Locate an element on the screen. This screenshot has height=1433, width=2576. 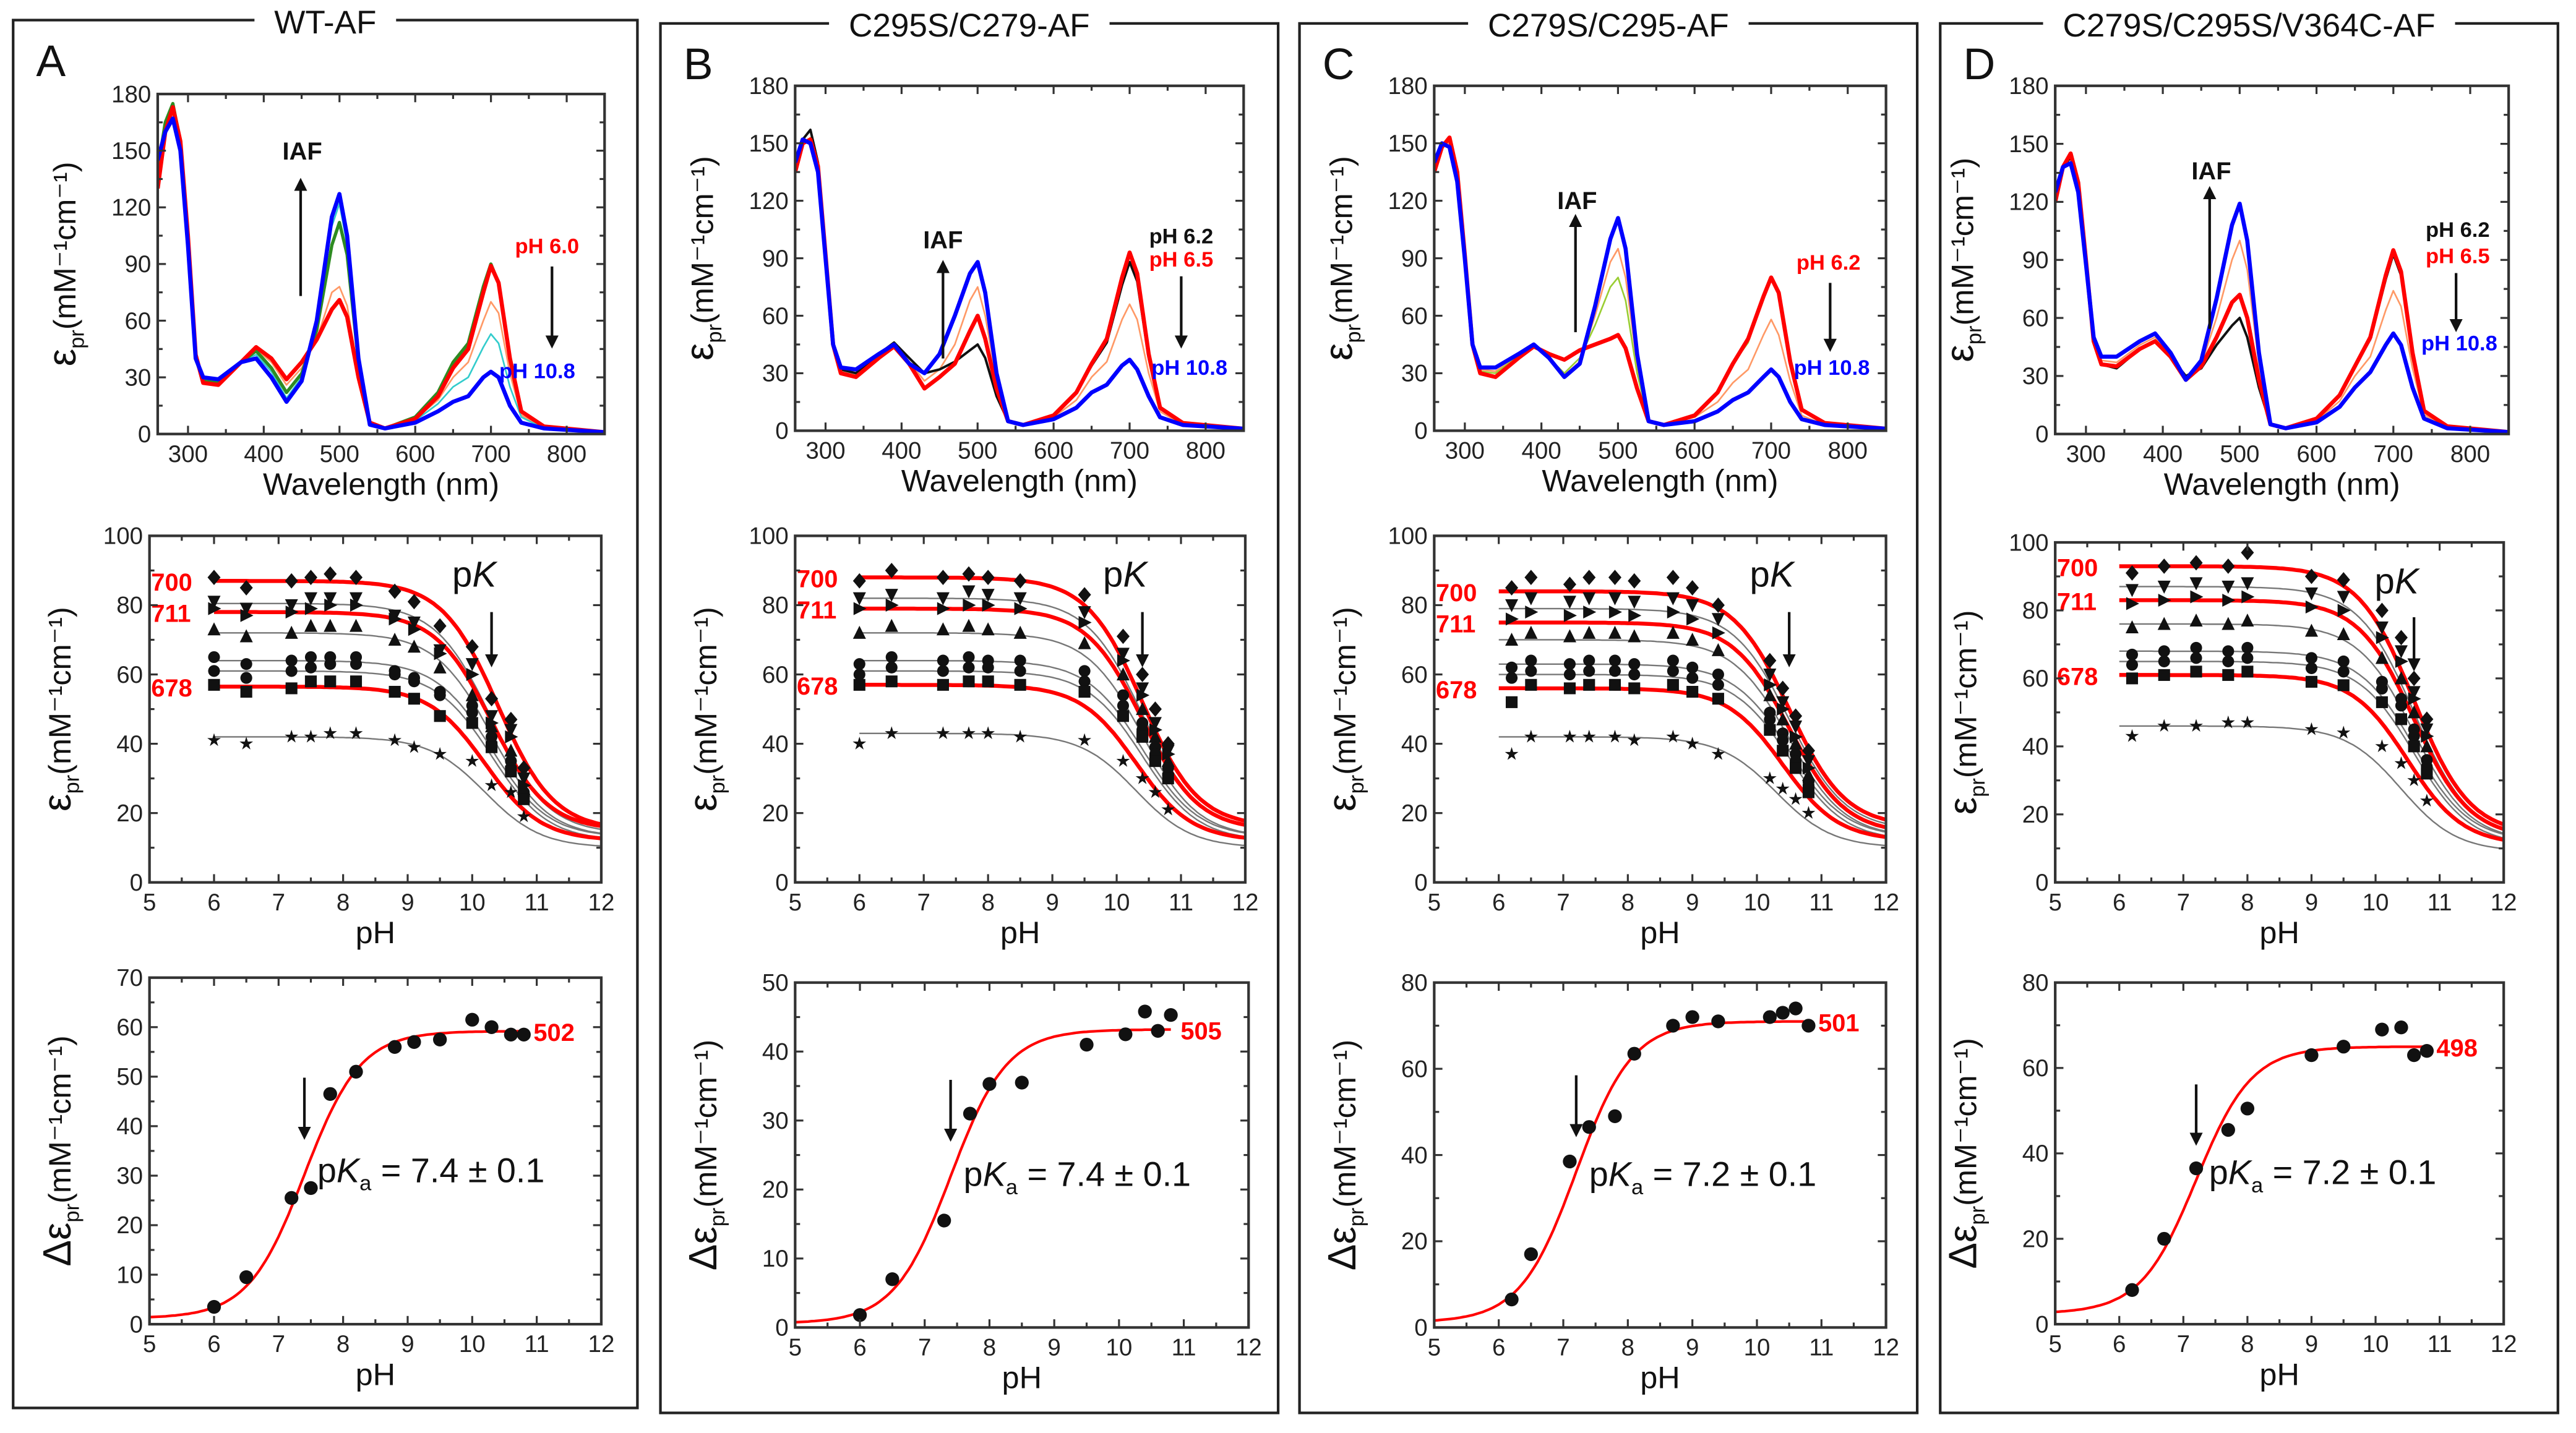
x-tick-label: 800 is located at coordinates (566, 455).